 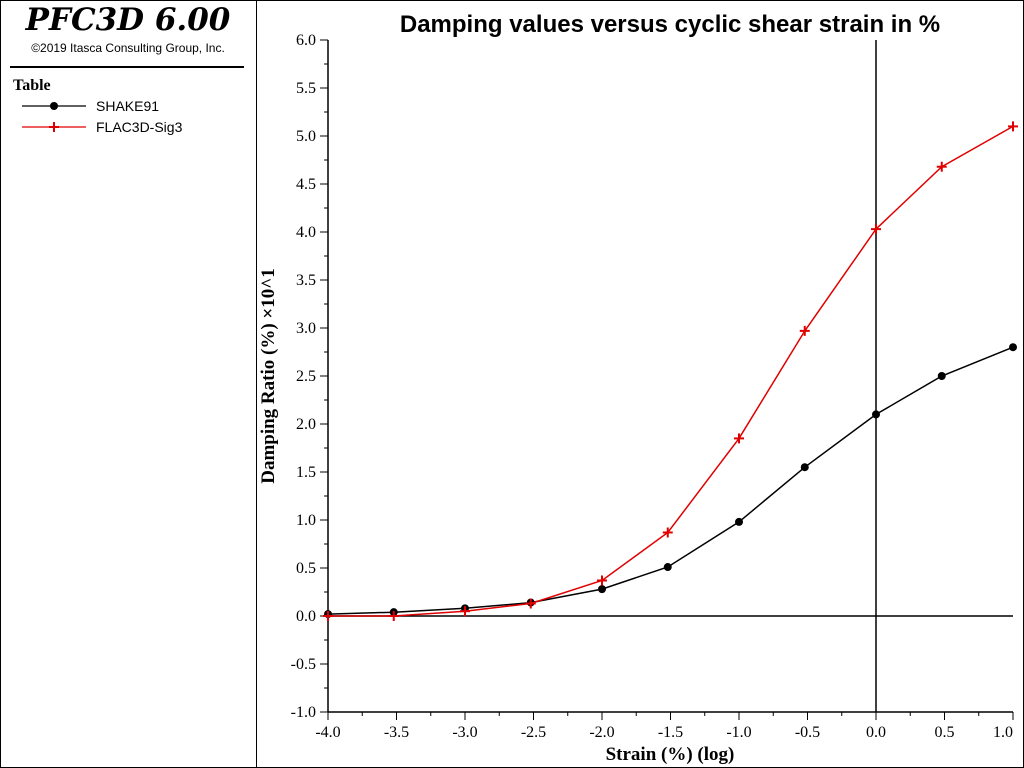 I want to click on y-tick-label: 6.0, so click(x=306, y=40).